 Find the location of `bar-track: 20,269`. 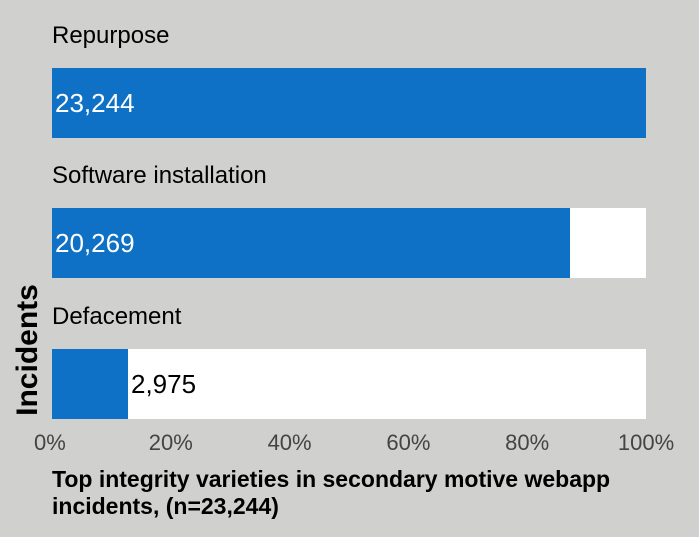

bar-track: 20,269 is located at coordinates (349, 243).